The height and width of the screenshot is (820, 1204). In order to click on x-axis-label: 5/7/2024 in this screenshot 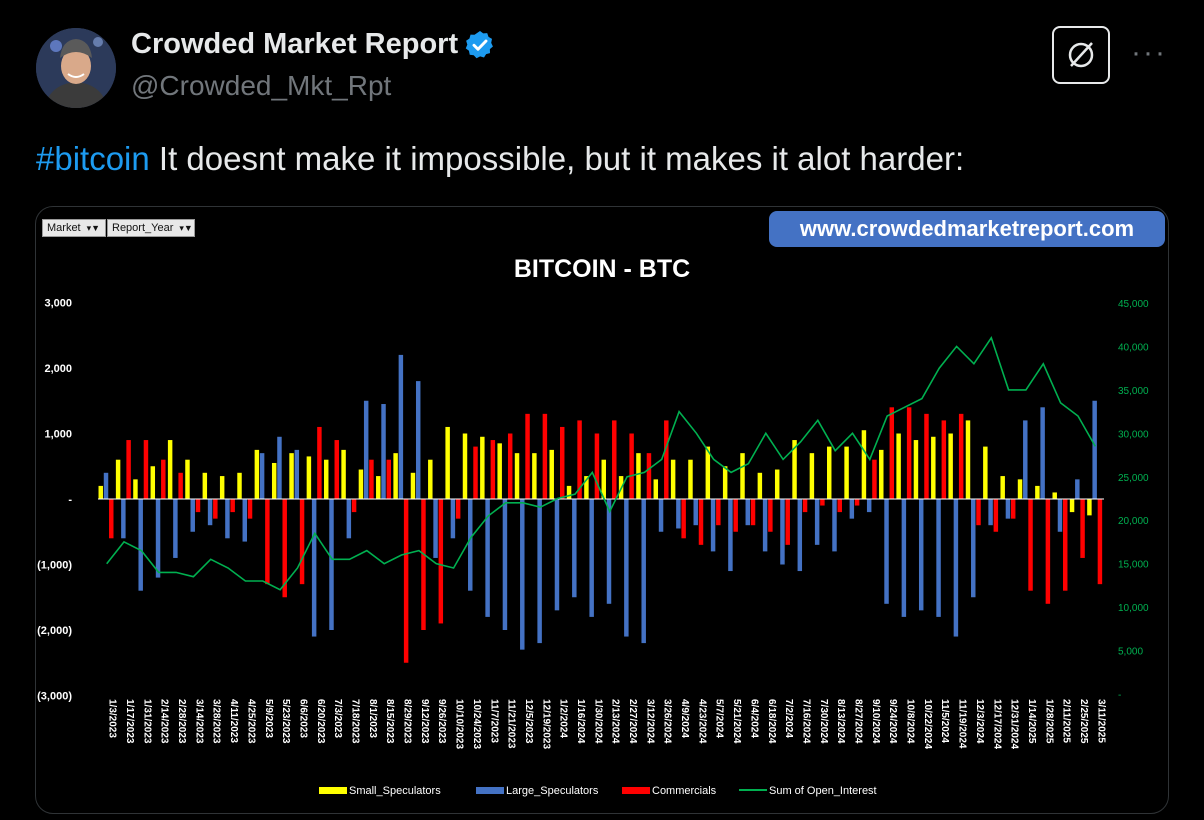, I will do `click(719, 718)`.